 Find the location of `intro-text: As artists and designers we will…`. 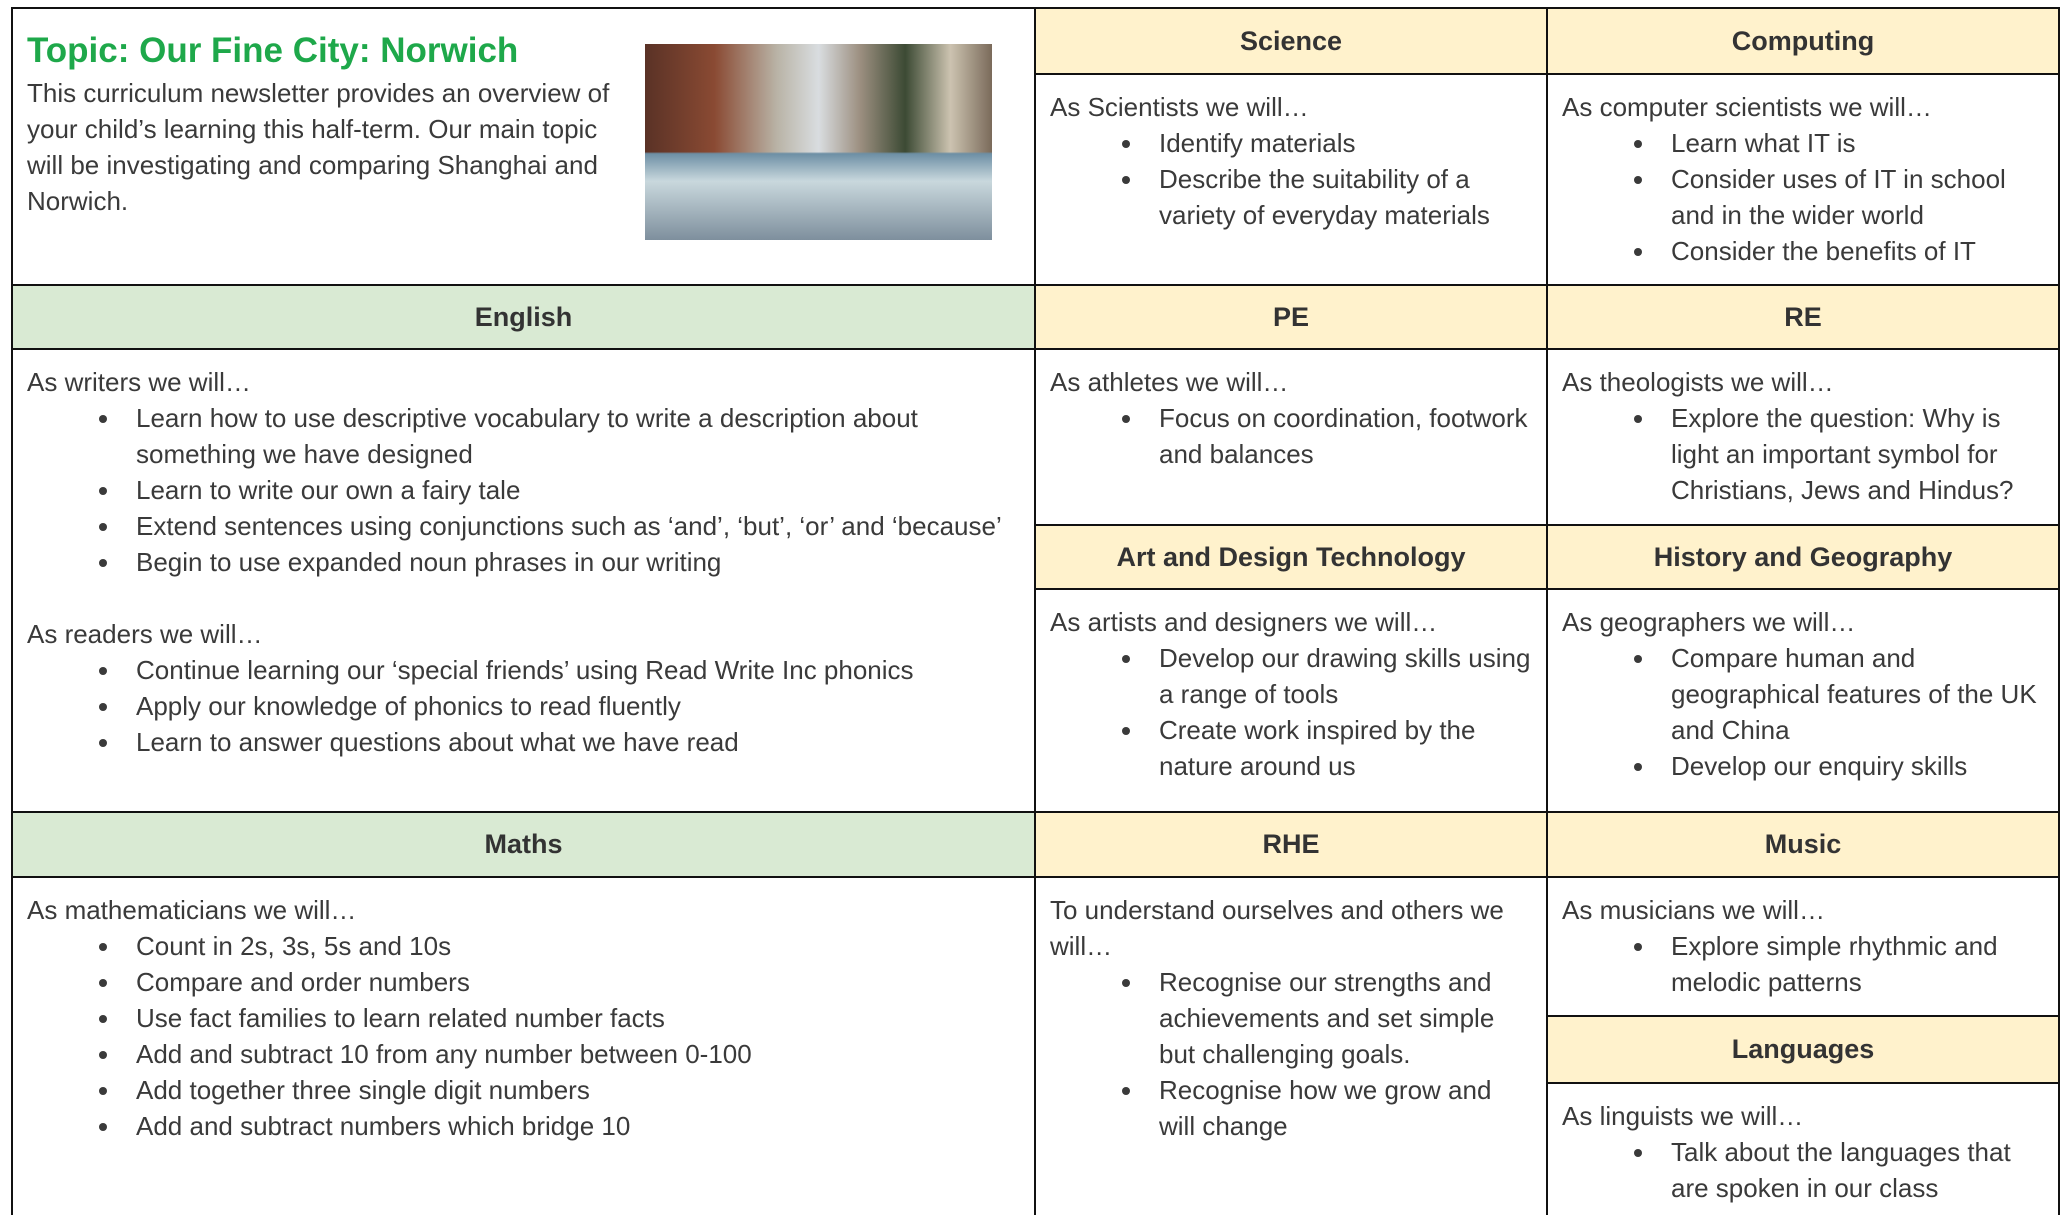

intro-text: As artists and designers we will… is located at coordinates (1244, 622).